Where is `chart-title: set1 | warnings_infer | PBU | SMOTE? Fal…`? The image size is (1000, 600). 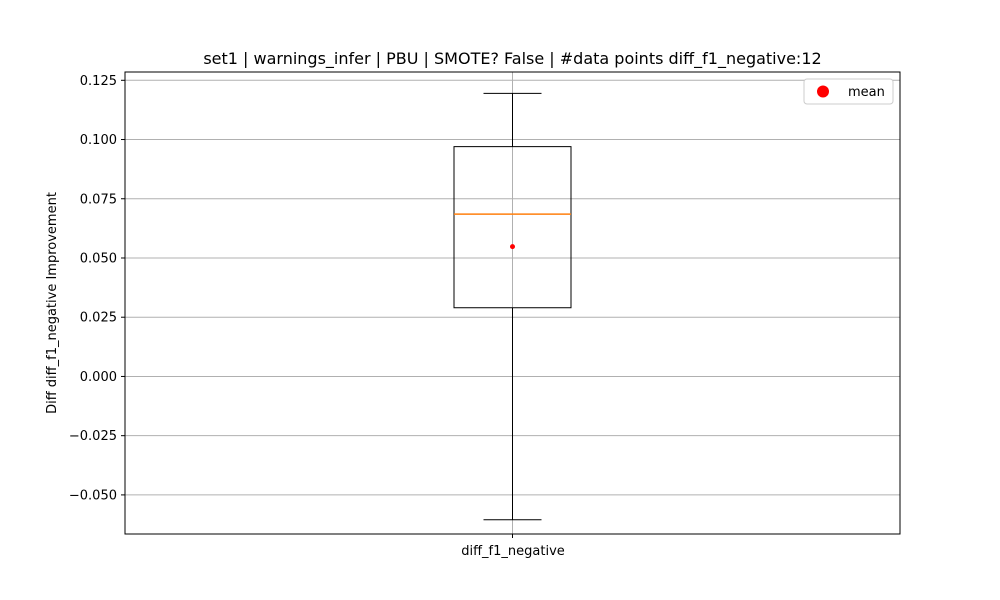 chart-title: set1 | warnings_infer | PBU | SMOTE? Fal… is located at coordinates (512, 59).